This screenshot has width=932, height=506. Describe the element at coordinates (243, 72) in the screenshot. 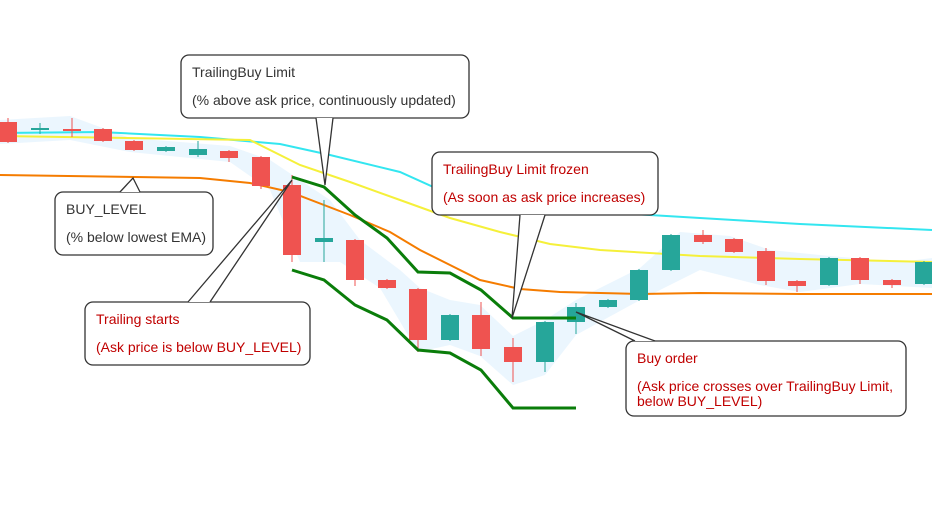

I see `callout-title: TrailingBuy Limit` at that location.